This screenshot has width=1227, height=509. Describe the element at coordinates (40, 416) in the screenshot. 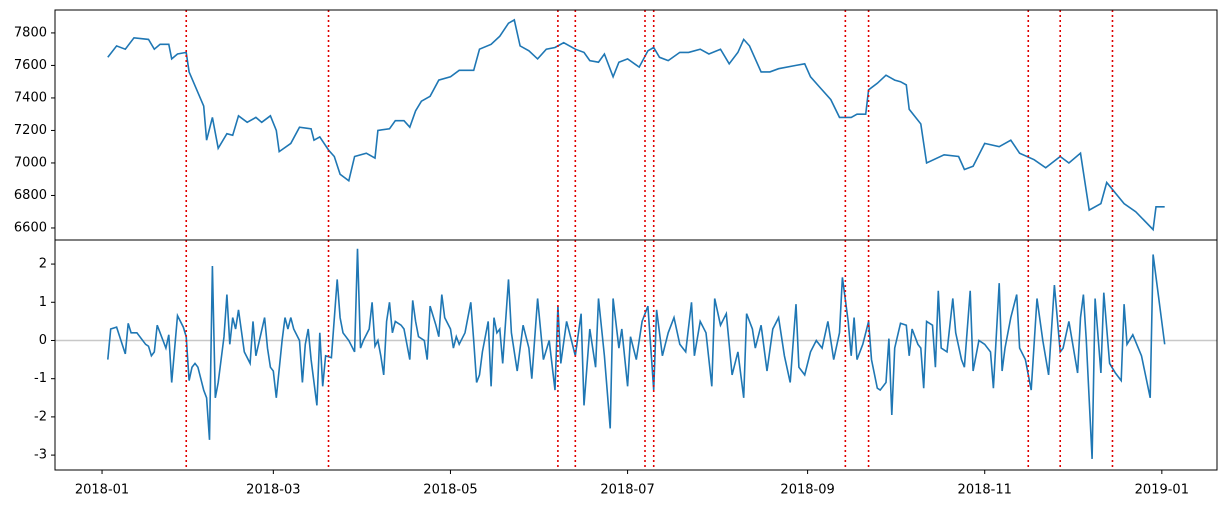

I see `y-tick-label: -2` at that location.